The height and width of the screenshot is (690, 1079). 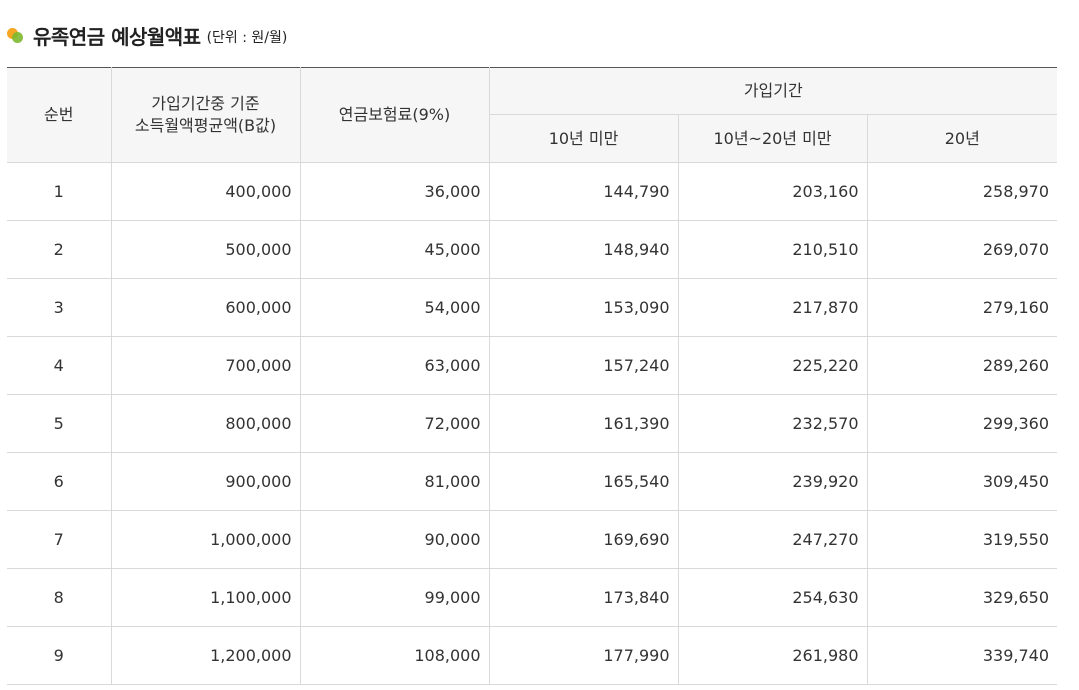 What do you see at coordinates (247, 38) in the screenshot?
I see `unit-label: (단위 : 원/월)` at bounding box center [247, 38].